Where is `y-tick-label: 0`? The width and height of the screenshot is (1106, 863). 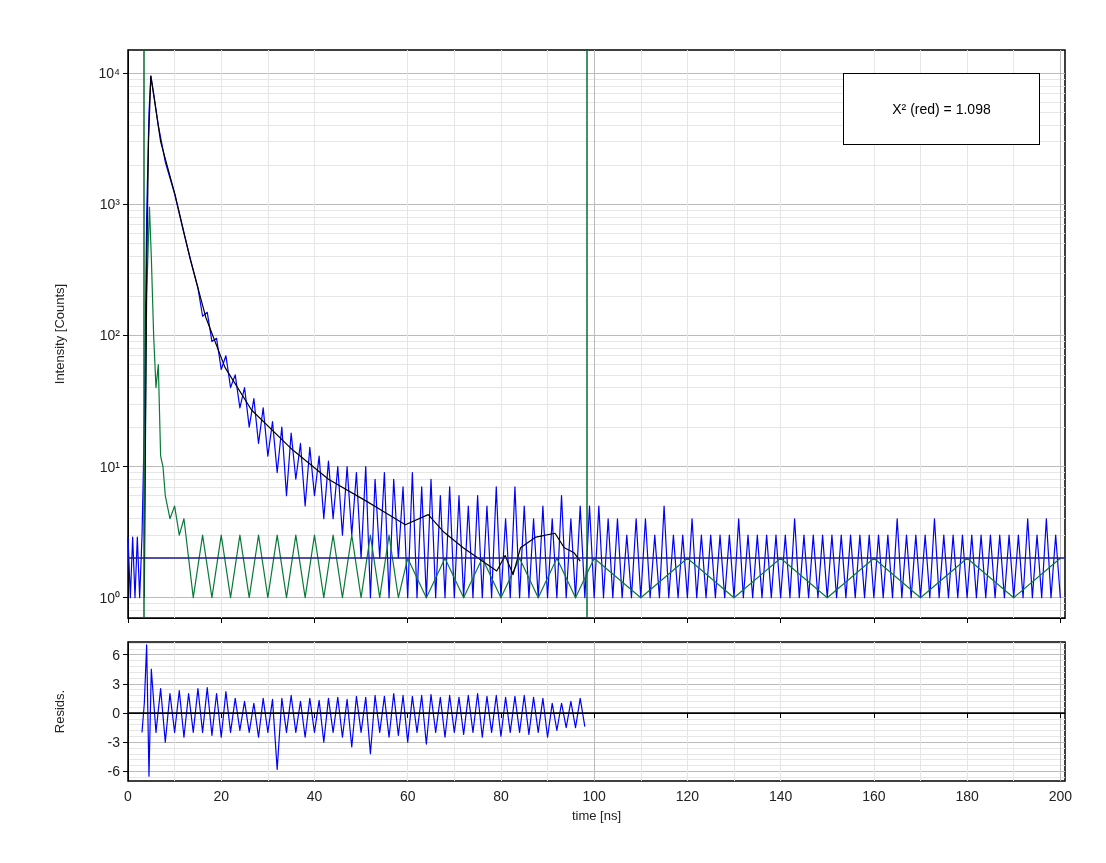 y-tick-label: 0 is located at coordinates (116, 712).